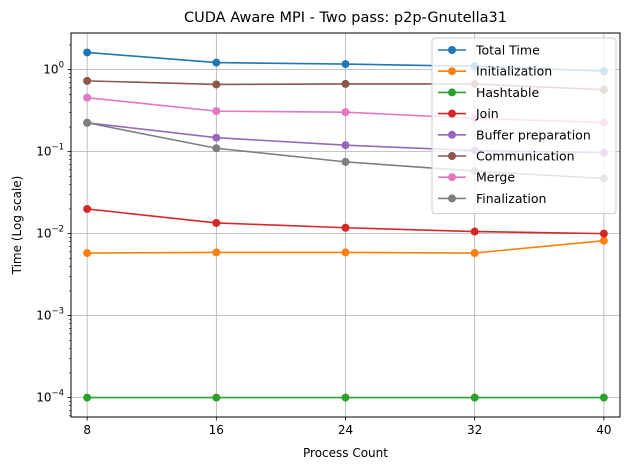 Image resolution: width=630 pixels, height=470 pixels. I want to click on legend-item: Total Time, so click(489, 50).